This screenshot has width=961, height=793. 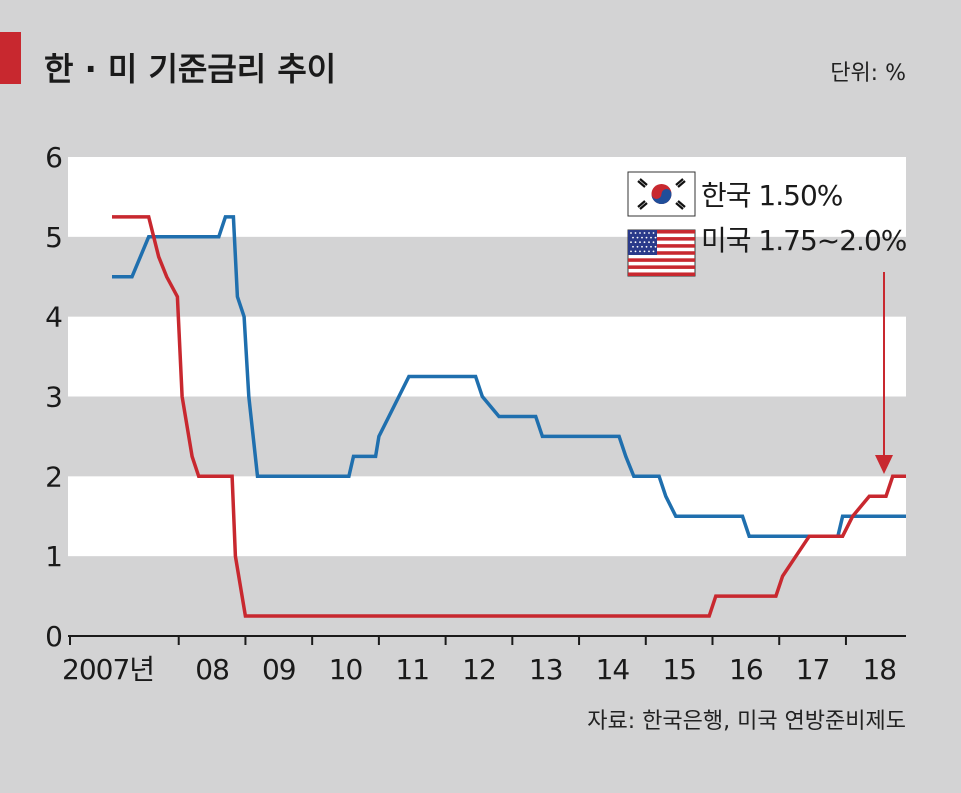 What do you see at coordinates (212, 669) in the screenshot?
I see `x-tick-label: 08` at bounding box center [212, 669].